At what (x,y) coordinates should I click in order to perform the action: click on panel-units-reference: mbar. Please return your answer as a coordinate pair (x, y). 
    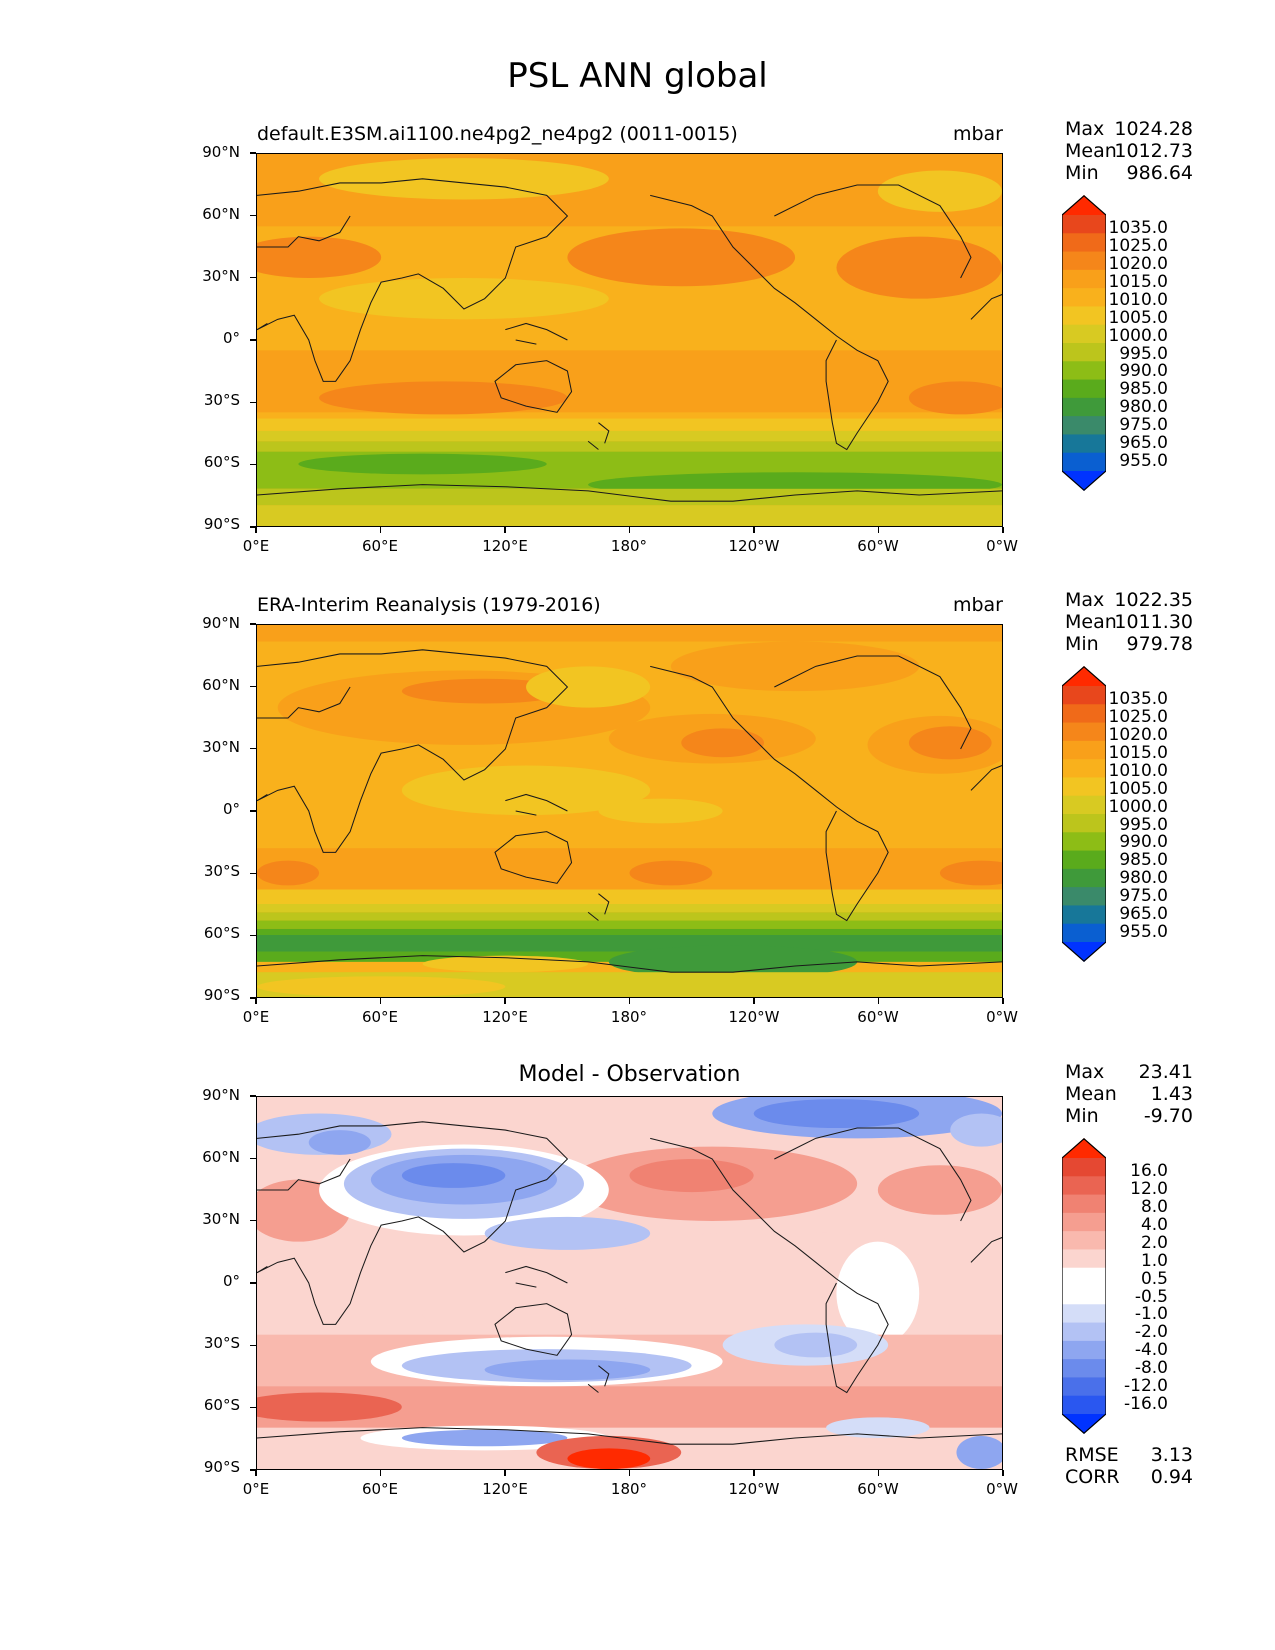
    Looking at the image, I should click on (977, 605).